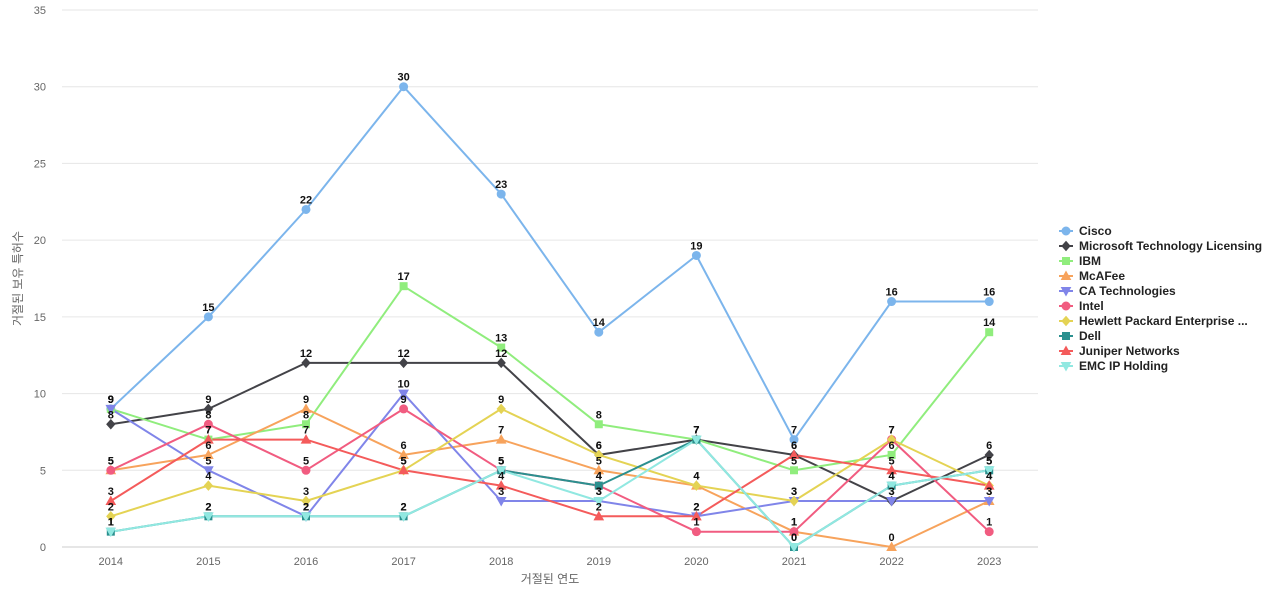 The width and height of the screenshot is (1280, 600). What do you see at coordinates (1092, 276) in the screenshot?
I see `legend-item: McAFee` at bounding box center [1092, 276].